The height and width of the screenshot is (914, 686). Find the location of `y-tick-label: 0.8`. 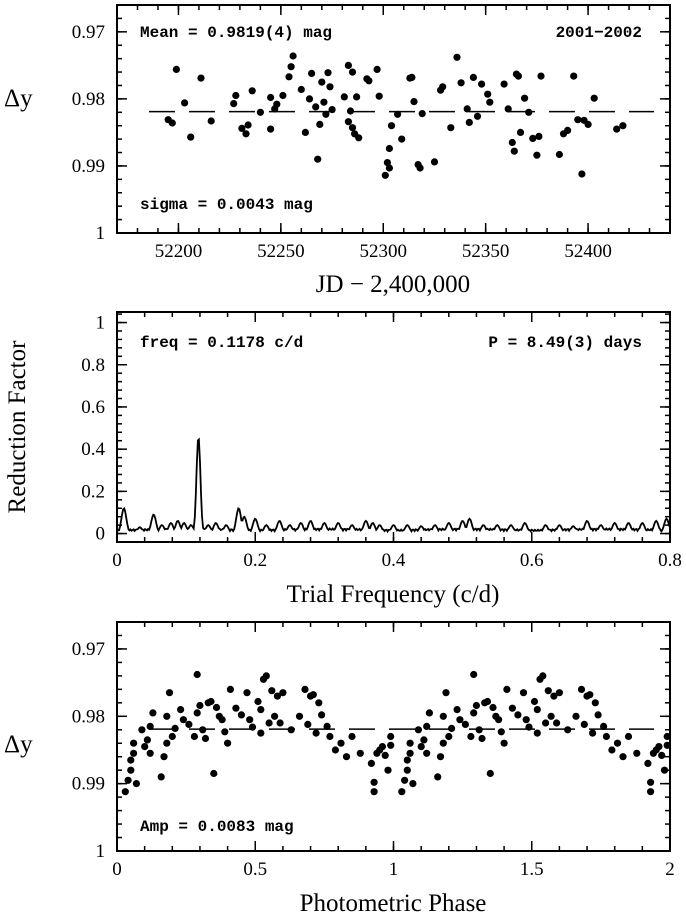

y-tick-label: 0.8 is located at coordinates (93, 365).